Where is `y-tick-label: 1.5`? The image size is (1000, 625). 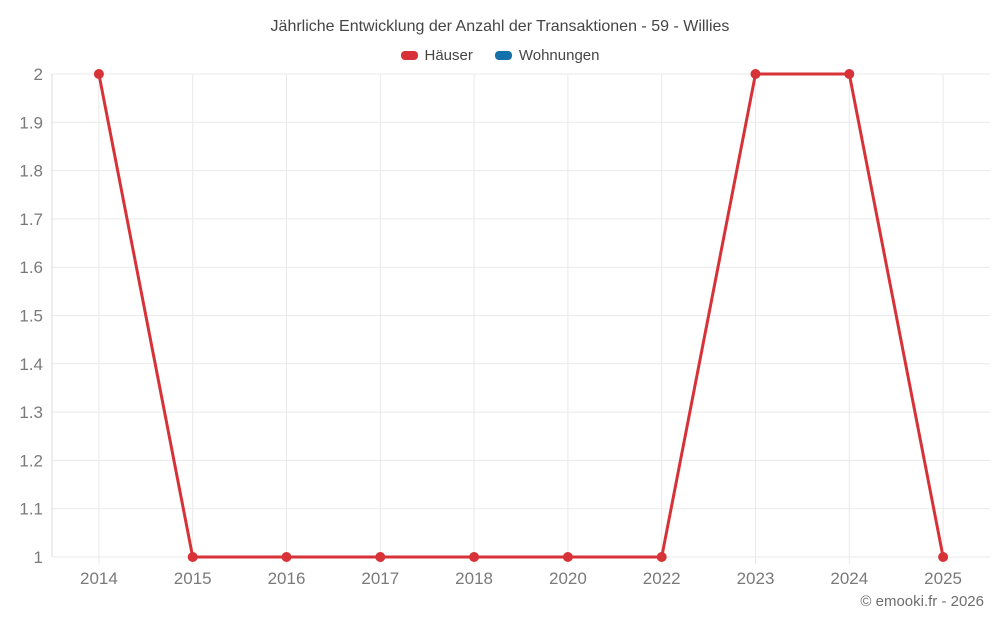 y-tick-label: 1.5 is located at coordinates (31, 316).